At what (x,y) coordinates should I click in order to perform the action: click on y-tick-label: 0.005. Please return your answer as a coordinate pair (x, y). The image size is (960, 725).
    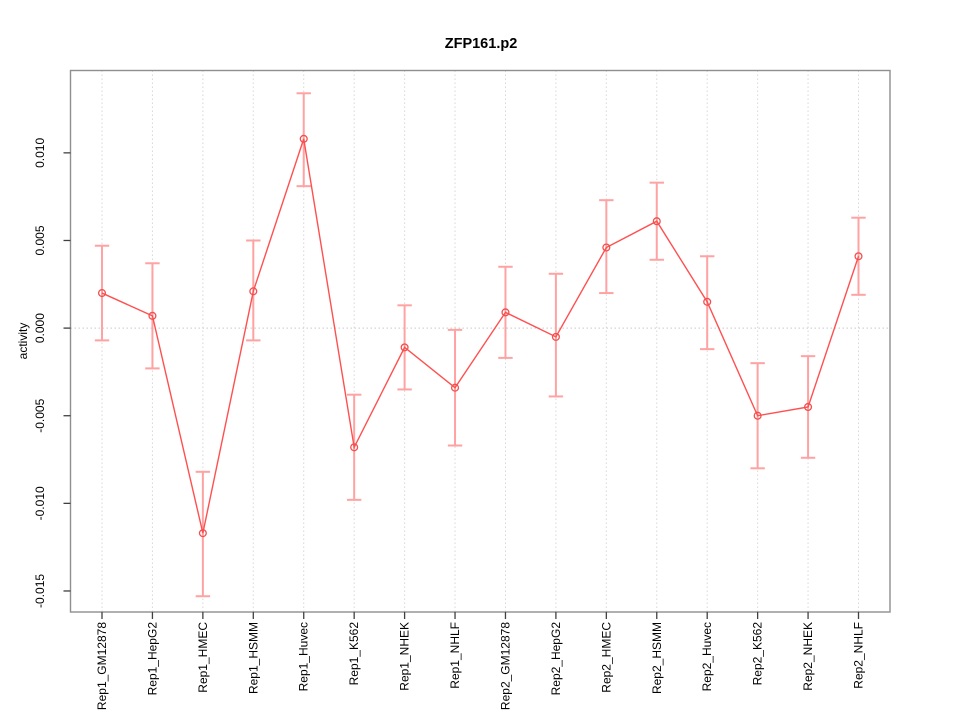
    Looking at the image, I should click on (40, 240).